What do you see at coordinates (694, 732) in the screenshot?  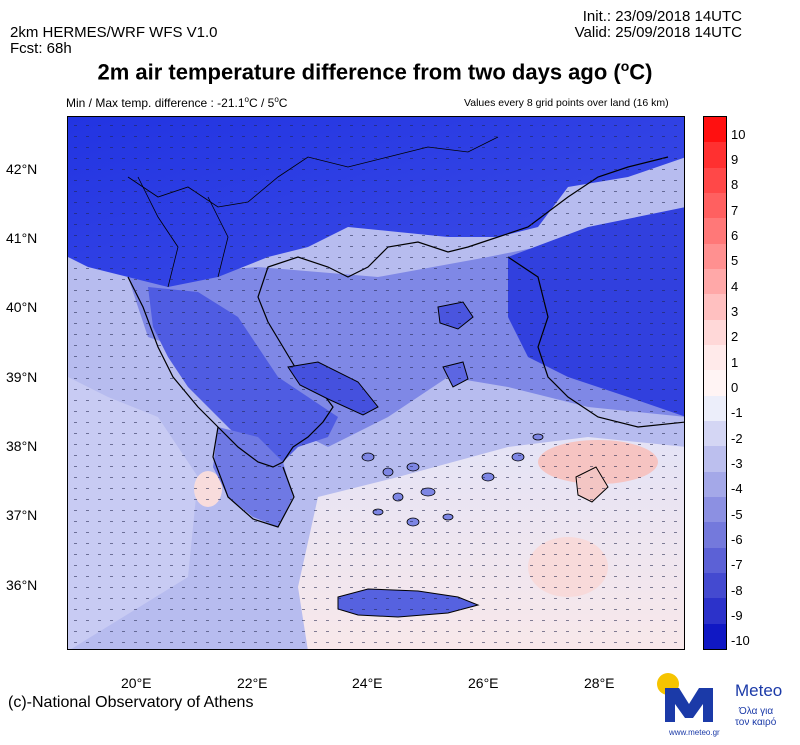 I see `brand-url: www.meteo.gr` at bounding box center [694, 732].